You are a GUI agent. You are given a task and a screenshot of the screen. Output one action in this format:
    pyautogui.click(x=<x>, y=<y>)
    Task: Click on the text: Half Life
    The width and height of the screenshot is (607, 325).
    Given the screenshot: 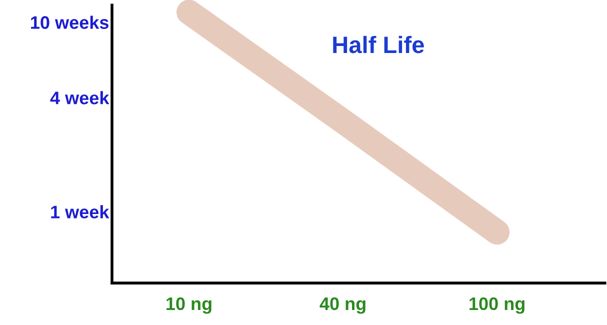 What is the action you would take?
    pyautogui.click(x=378, y=45)
    